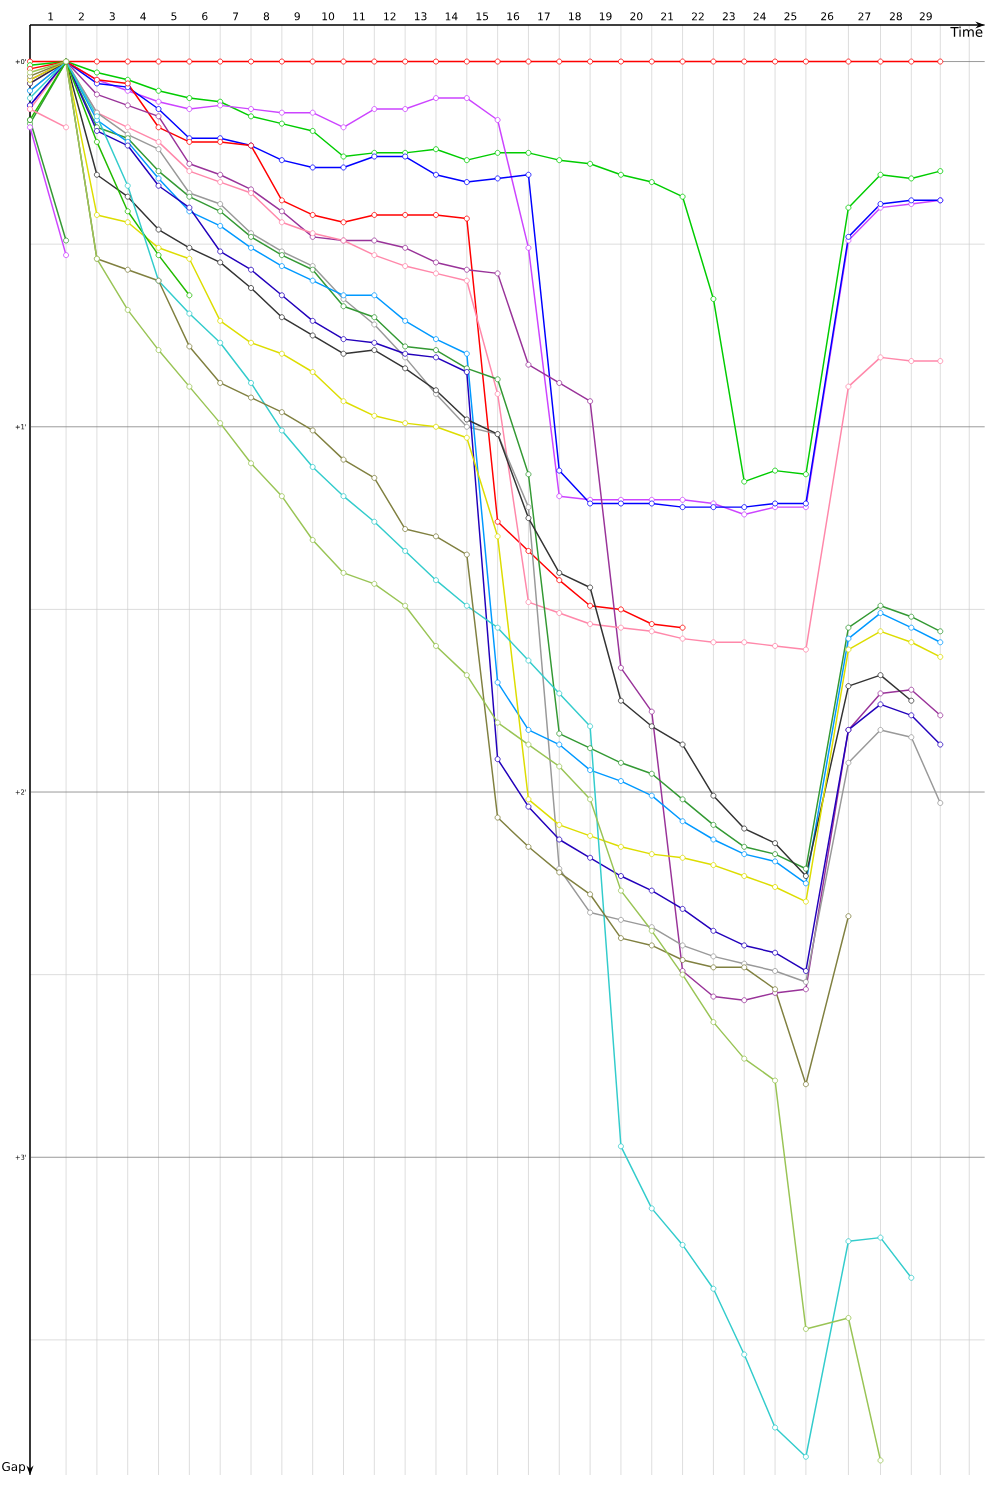  Describe the element at coordinates (420, 16) in the screenshot. I see `x-tick-label: 13` at that location.